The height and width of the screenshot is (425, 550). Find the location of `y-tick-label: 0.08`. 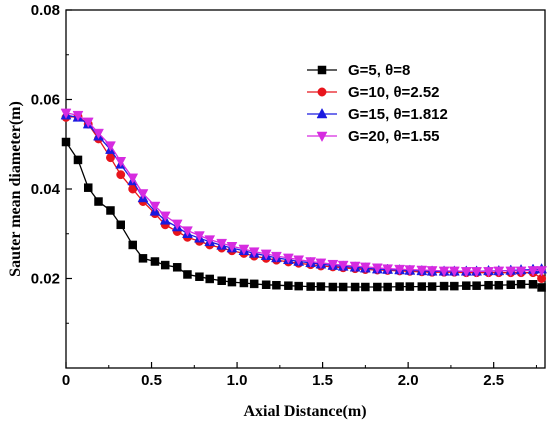

y-tick-label: 0.08 is located at coordinates (45, 10).